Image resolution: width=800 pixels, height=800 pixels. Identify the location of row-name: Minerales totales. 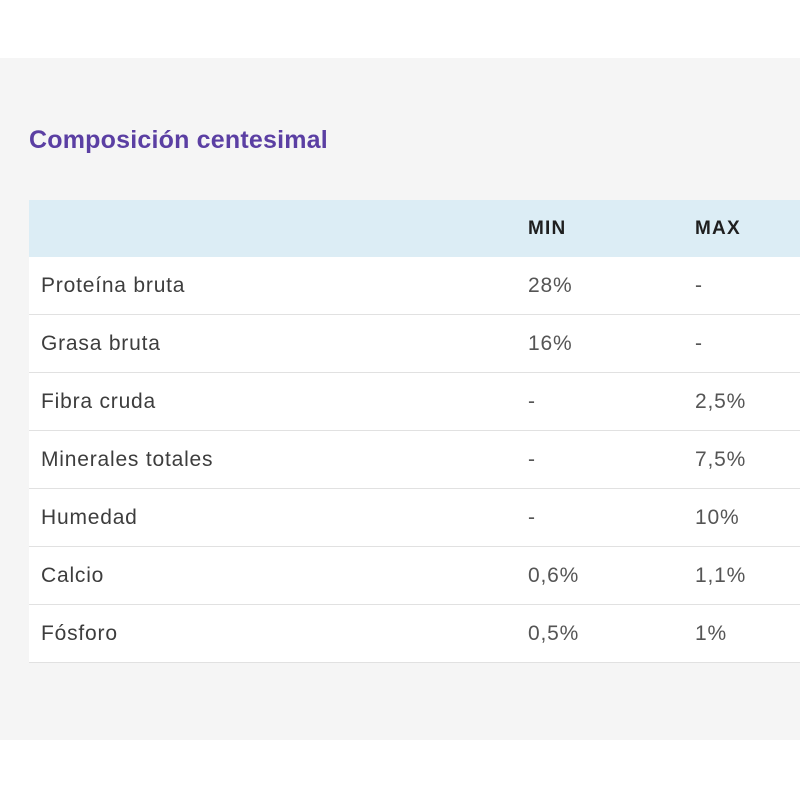
(127, 459).